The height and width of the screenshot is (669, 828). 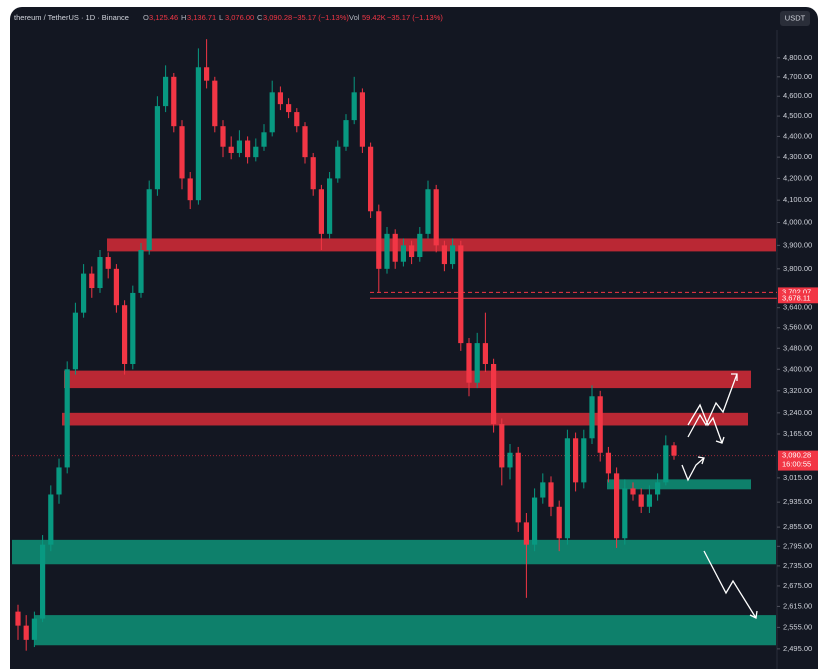 I want to click on vol-value: 59.42K, so click(x=374, y=17).